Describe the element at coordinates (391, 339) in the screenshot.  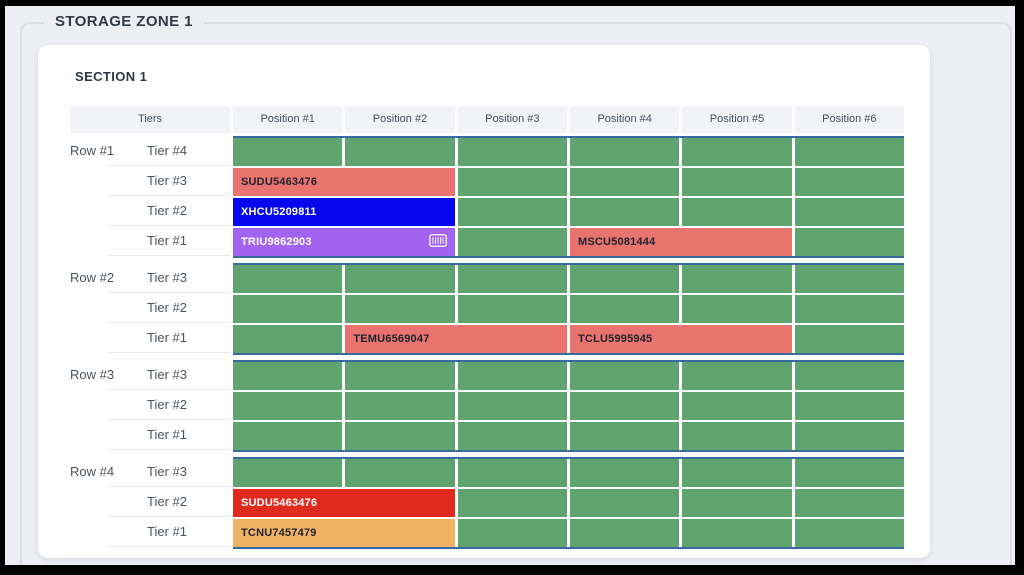
I see `container-id: TEMU6569047` at that location.